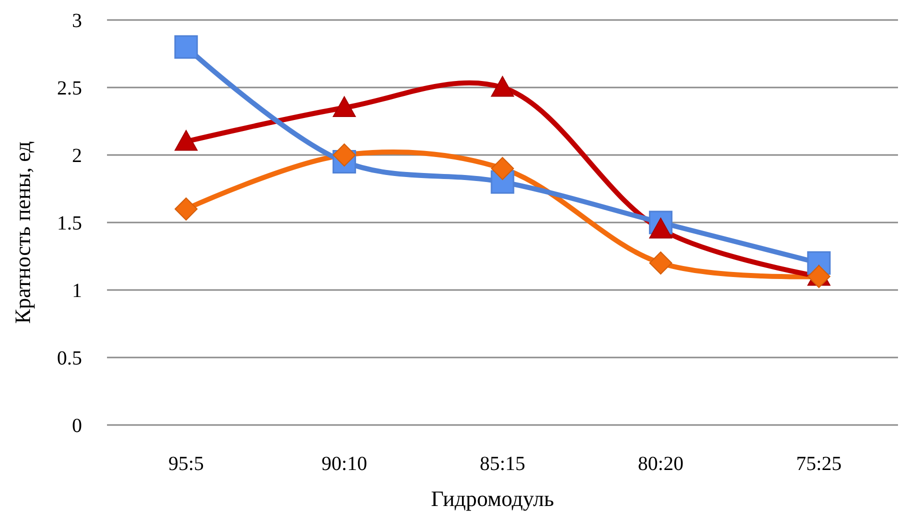  What do you see at coordinates (503, 464) in the screenshot?
I see `x-tick-label: 85:15` at bounding box center [503, 464].